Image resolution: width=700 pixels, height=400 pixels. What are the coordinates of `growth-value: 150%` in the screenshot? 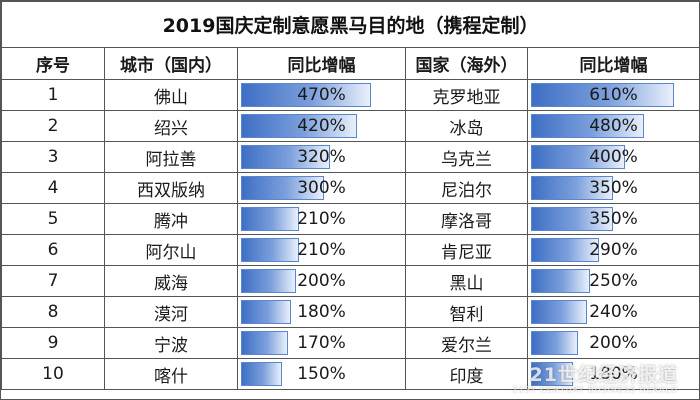 It's located at (321, 374).